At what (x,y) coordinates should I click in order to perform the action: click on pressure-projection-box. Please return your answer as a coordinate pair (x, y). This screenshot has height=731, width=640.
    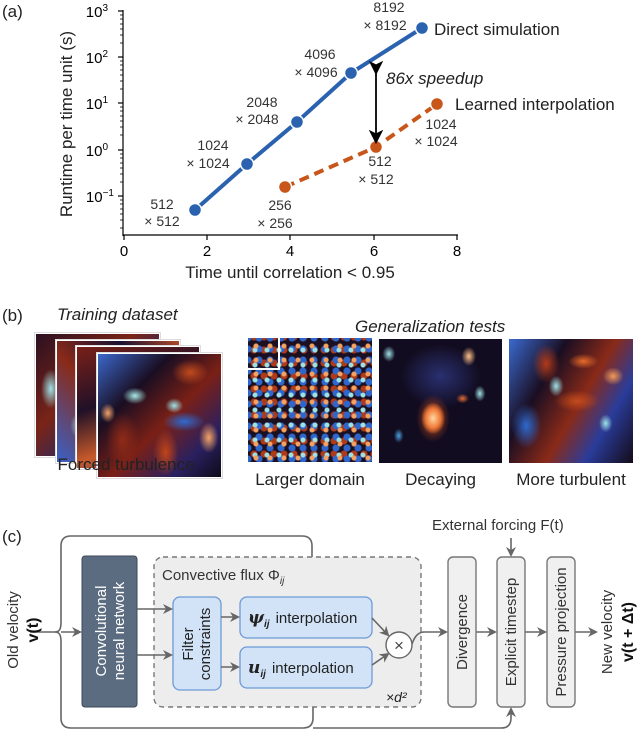
    Looking at the image, I should click on (561, 632).